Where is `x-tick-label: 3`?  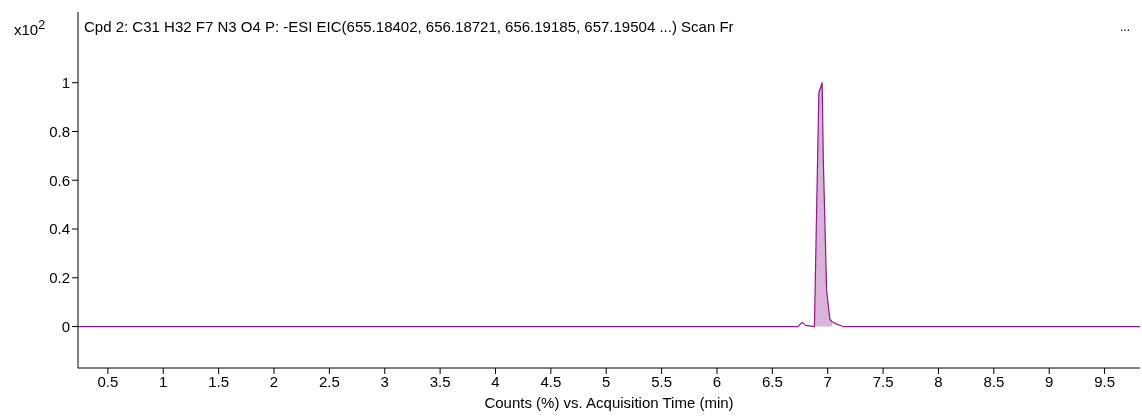
x-tick-label: 3 is located at coordinates (384, 381).